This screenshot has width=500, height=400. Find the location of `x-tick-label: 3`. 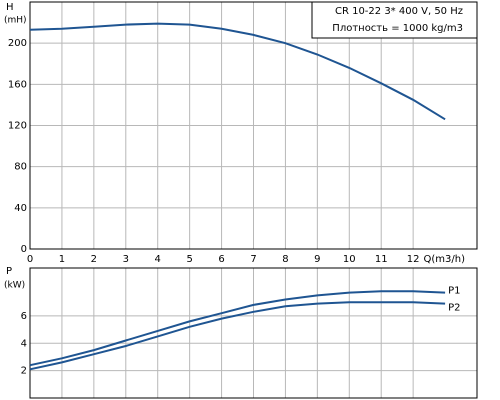

x-tick-label: 3 is located at coordinates (126, 259).